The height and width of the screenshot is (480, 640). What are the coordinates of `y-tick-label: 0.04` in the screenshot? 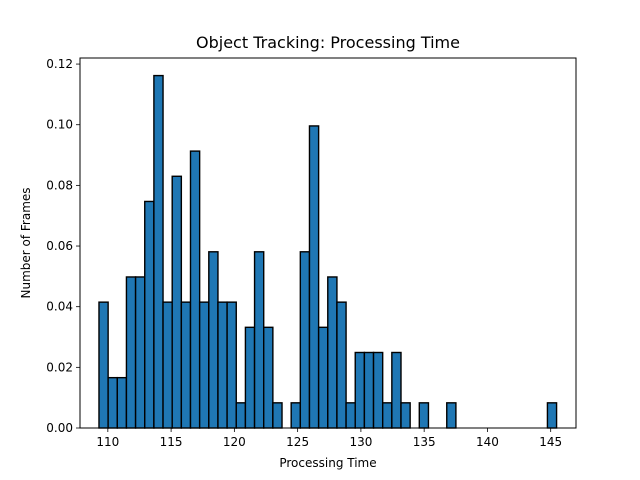 It's located at (59, 307).